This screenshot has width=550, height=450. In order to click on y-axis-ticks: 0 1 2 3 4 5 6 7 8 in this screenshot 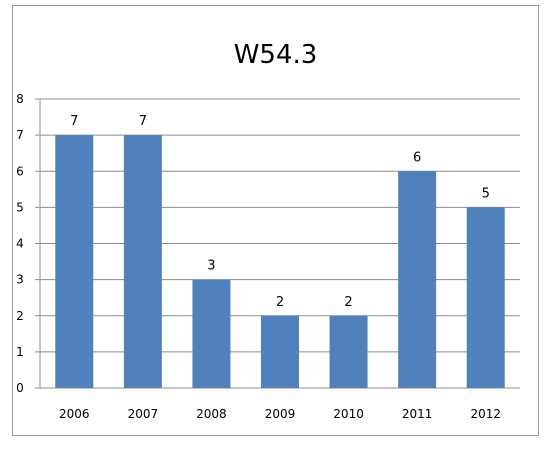, I will do `click(20, 243)`.